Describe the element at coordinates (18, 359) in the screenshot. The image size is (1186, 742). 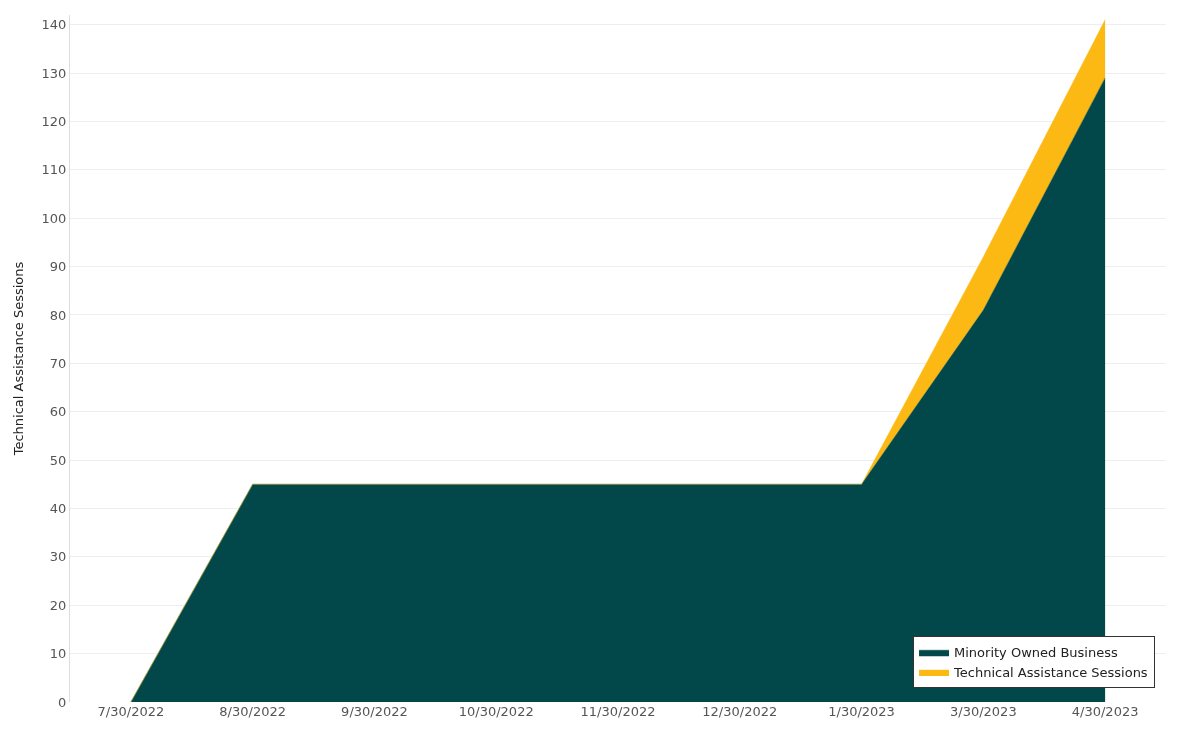
I see `y-axis-title: Technical Assistance Sessions` at that location.